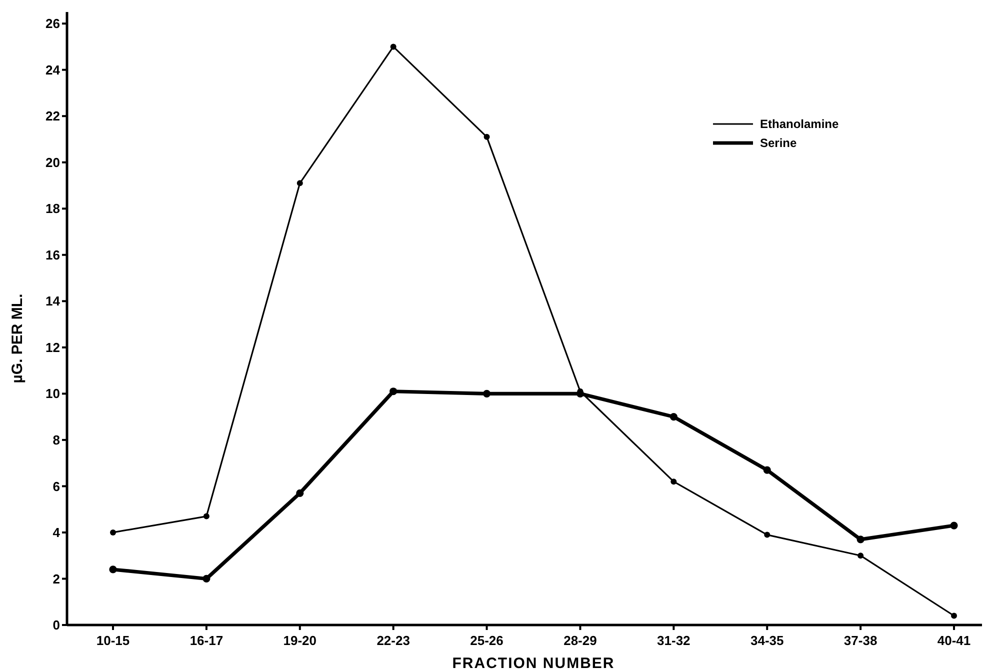 The height and width of the screenshot is (672, 987). What do you see at coordinates (533, 663) in the screenshot?
I see `x-axis-title: FRACTION NUMBER` at bounding box center [533, 663].